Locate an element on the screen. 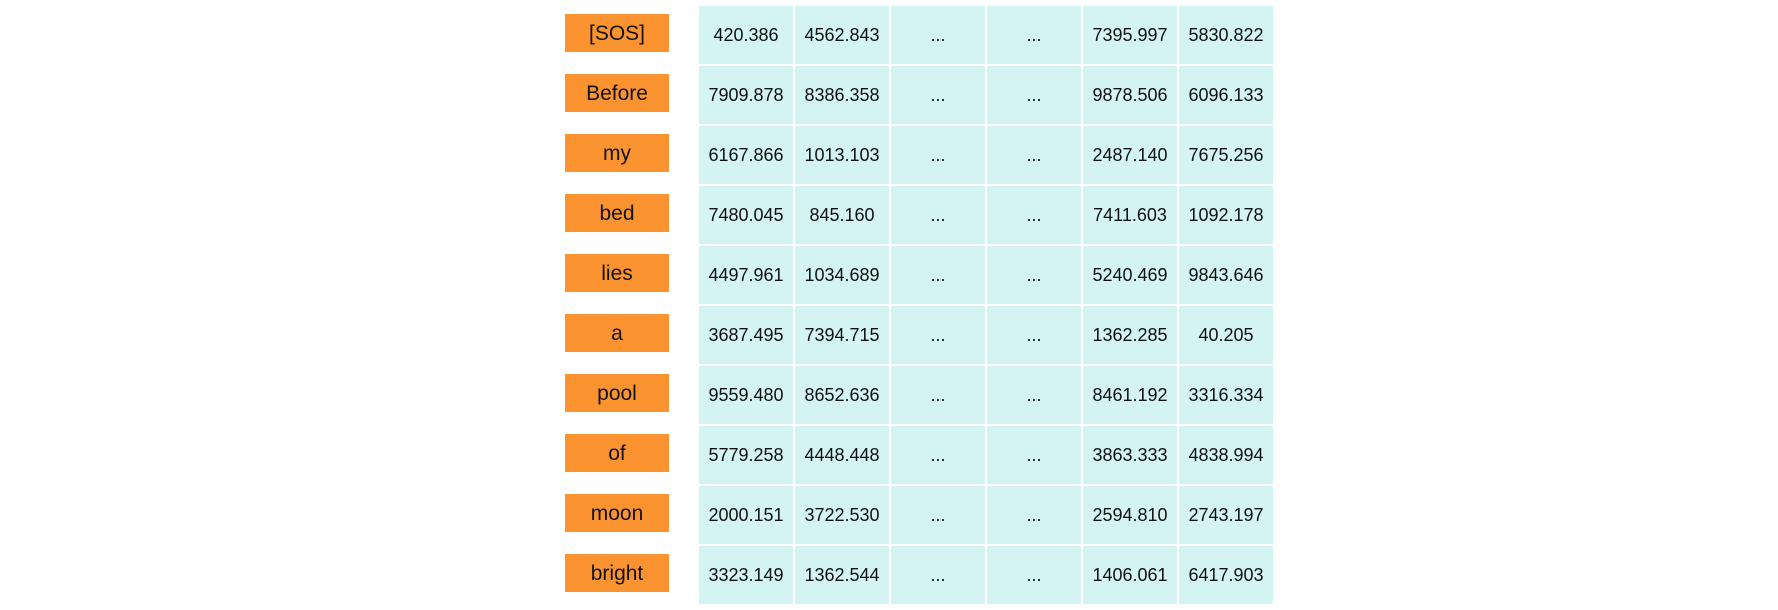 This screenshot has height=610, width=1778. token-label: [SOS] is located at coordinates (617, 33).